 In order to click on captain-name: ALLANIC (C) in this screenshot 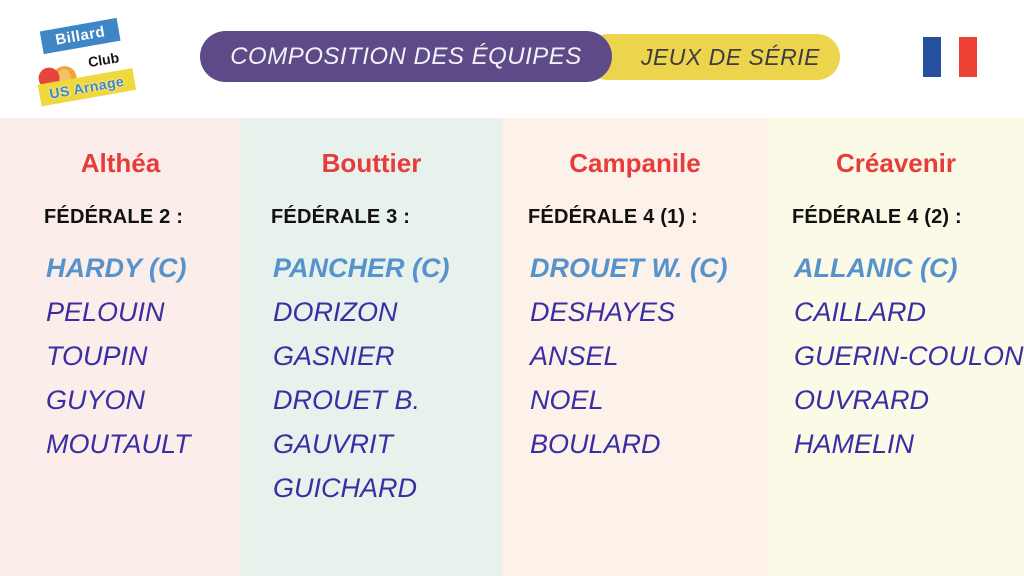, I will do `click(876, 268)`.